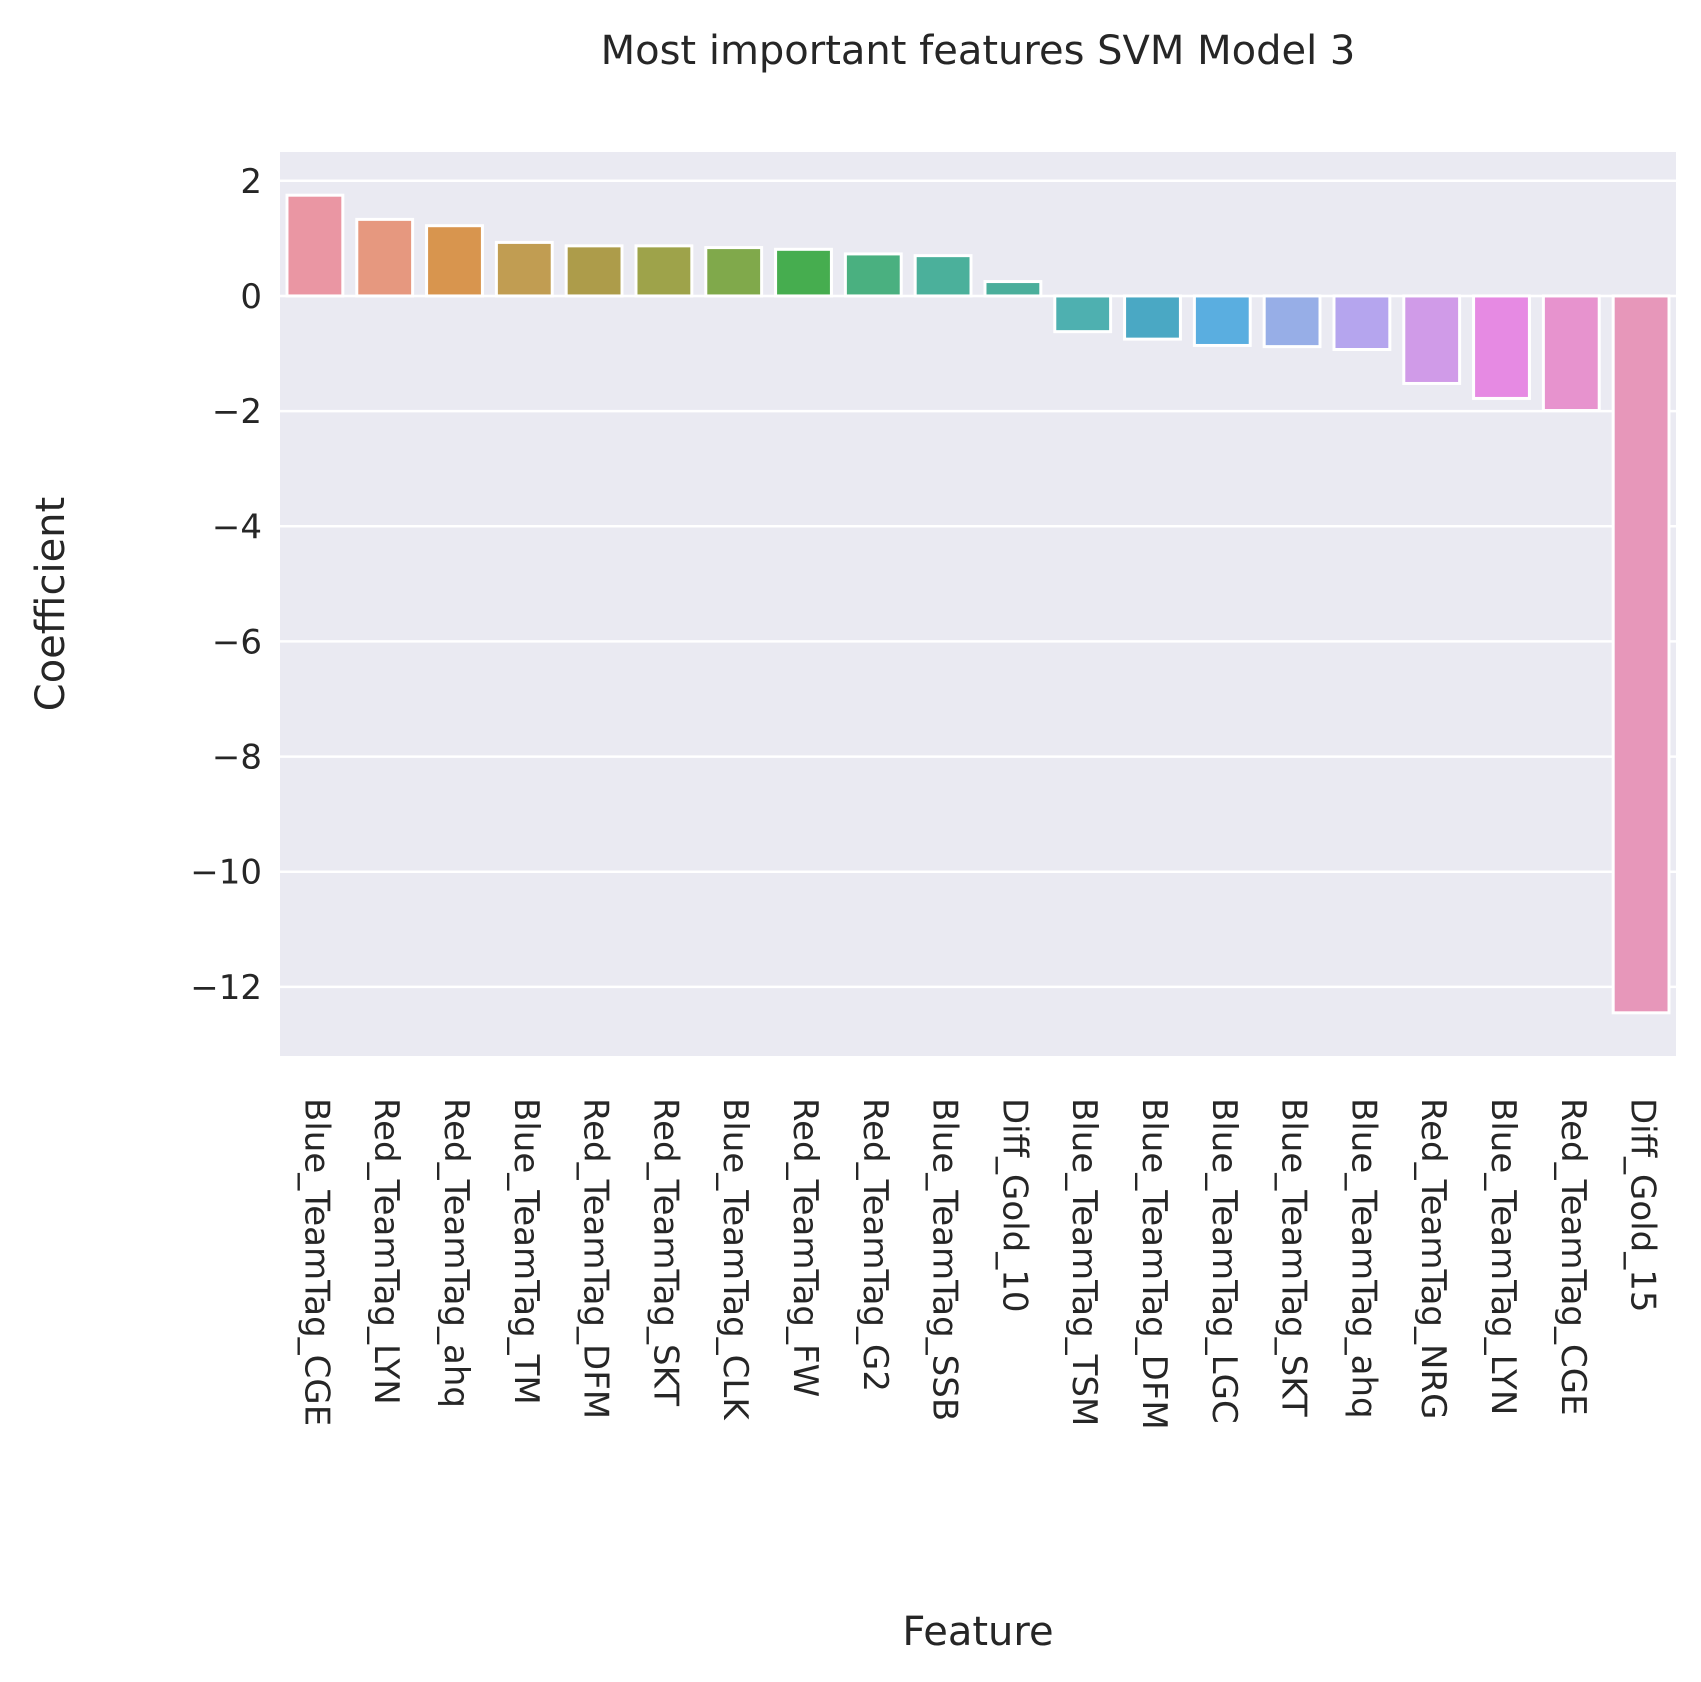 The image size is (1701, 1682). I want to click on x-tick-label: Red_TeamTag_ahq, so click(456, 1253).